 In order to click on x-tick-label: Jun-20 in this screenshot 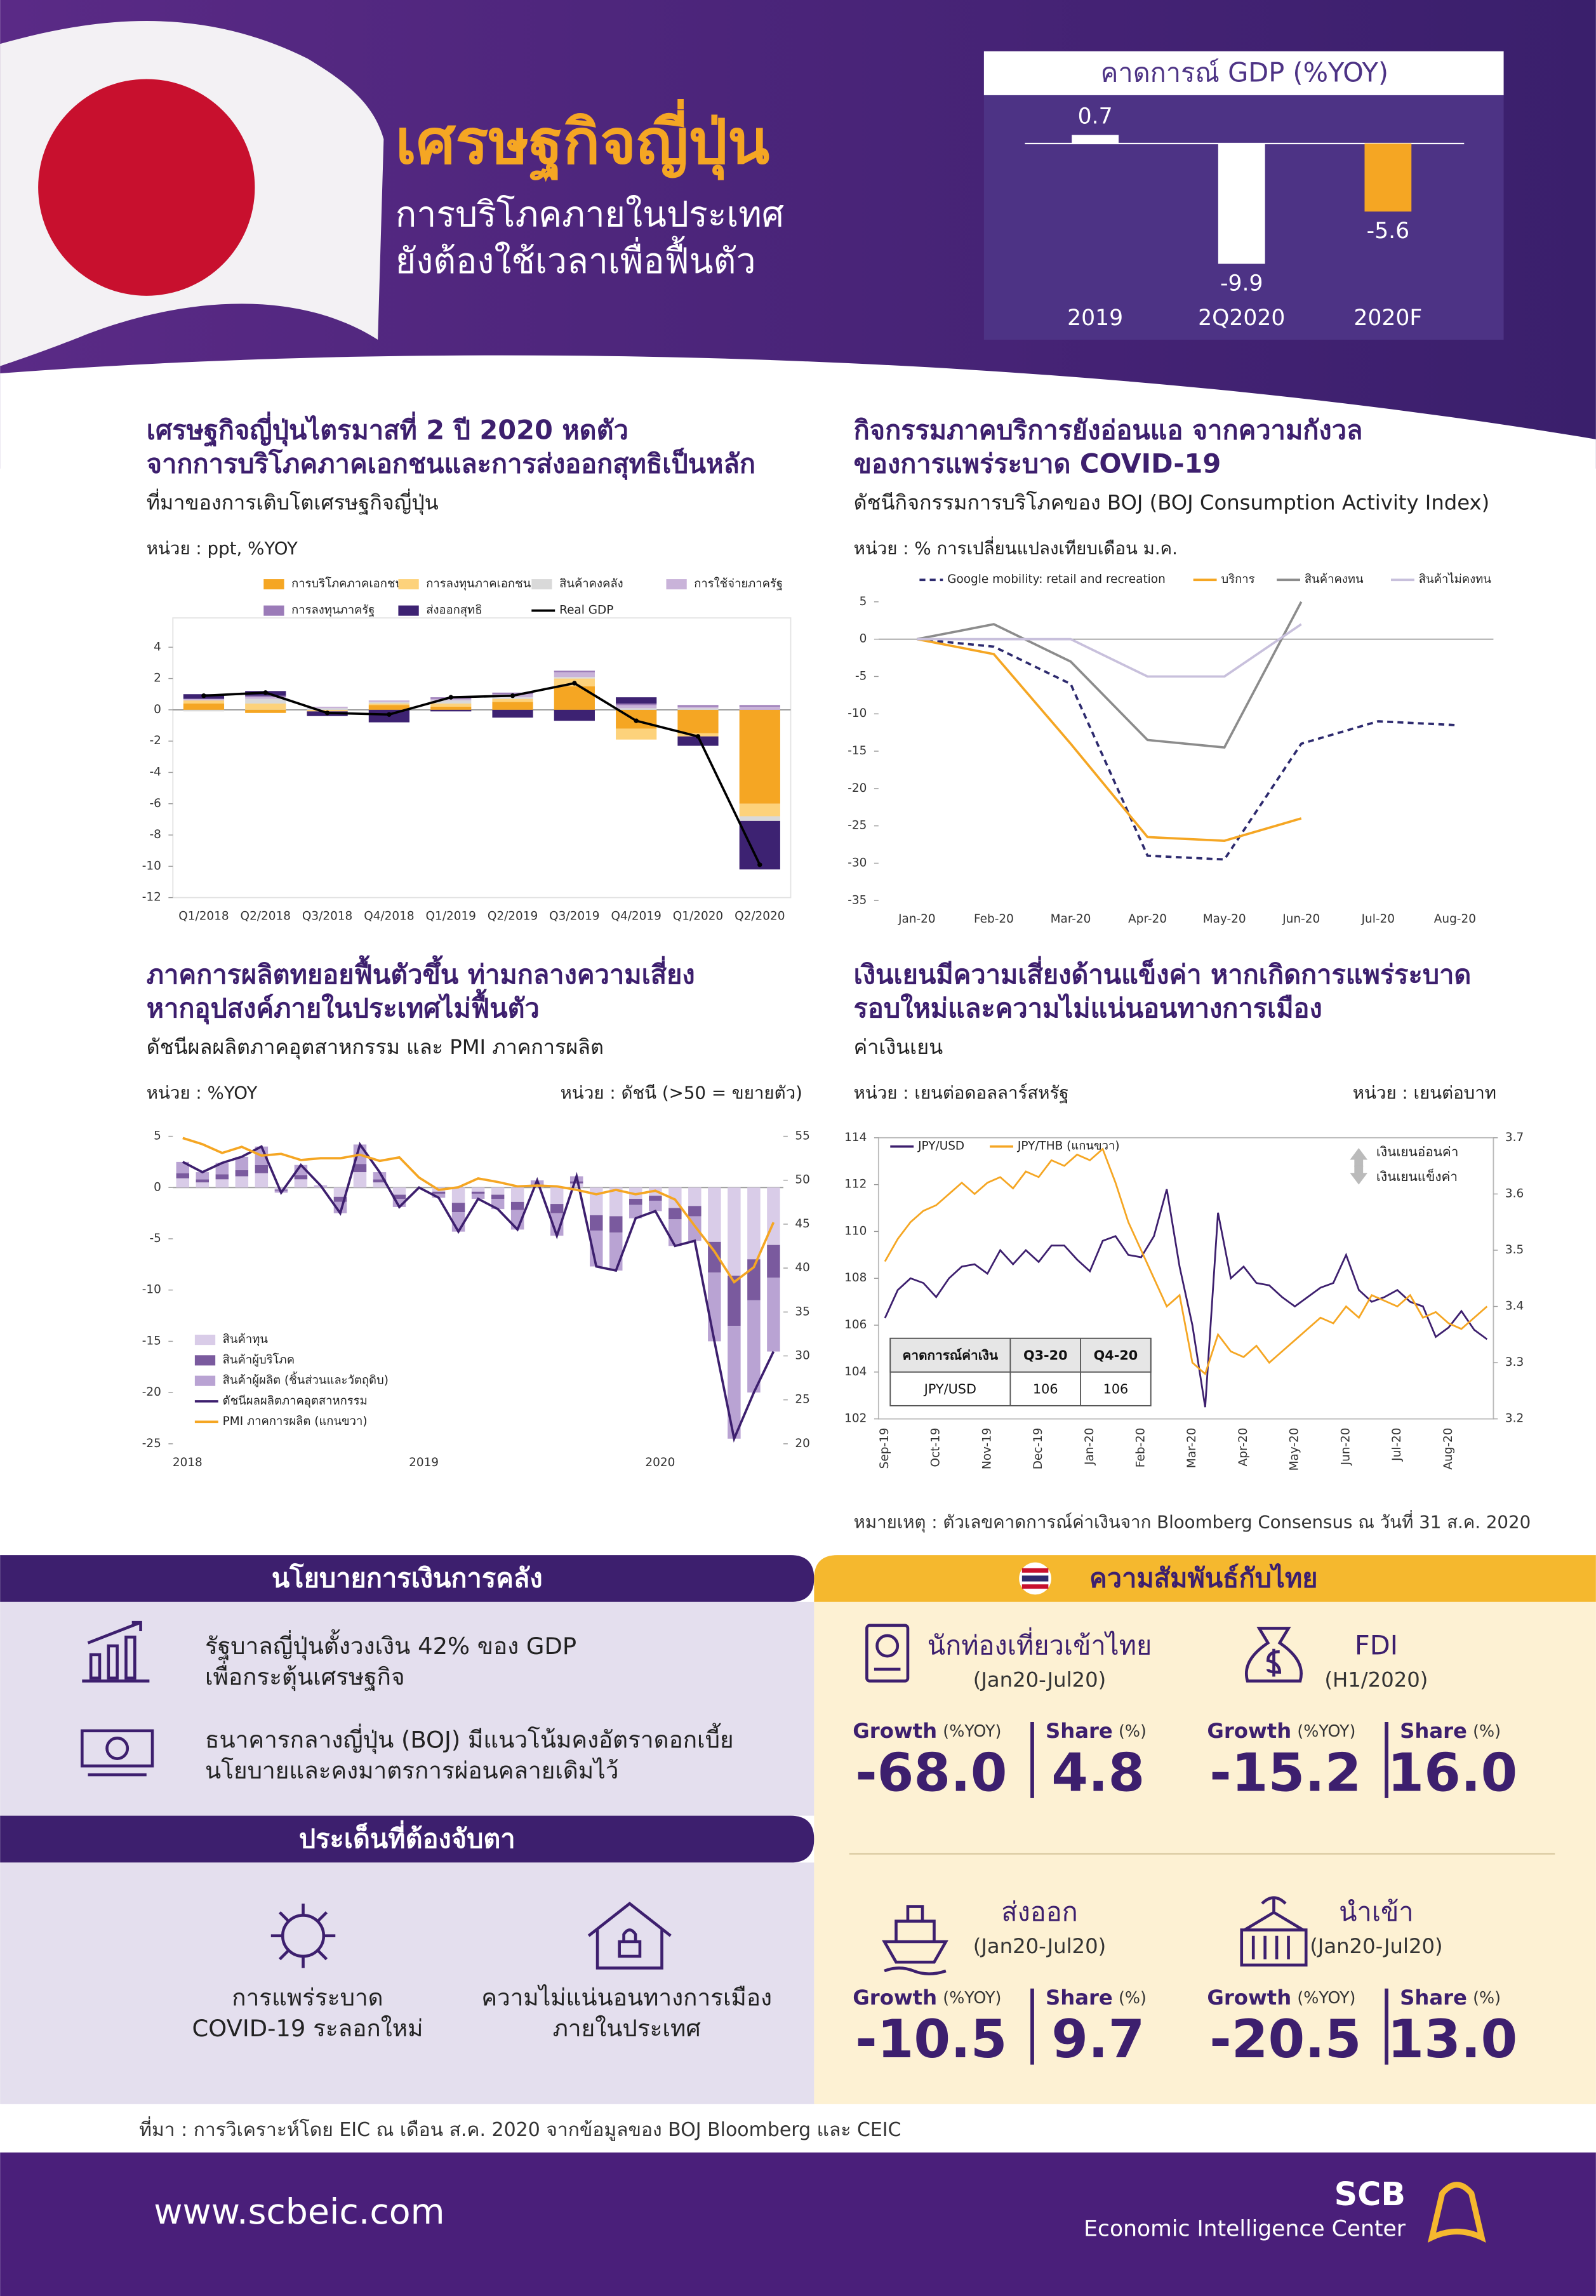, I will do `click(1346, 1446)`.